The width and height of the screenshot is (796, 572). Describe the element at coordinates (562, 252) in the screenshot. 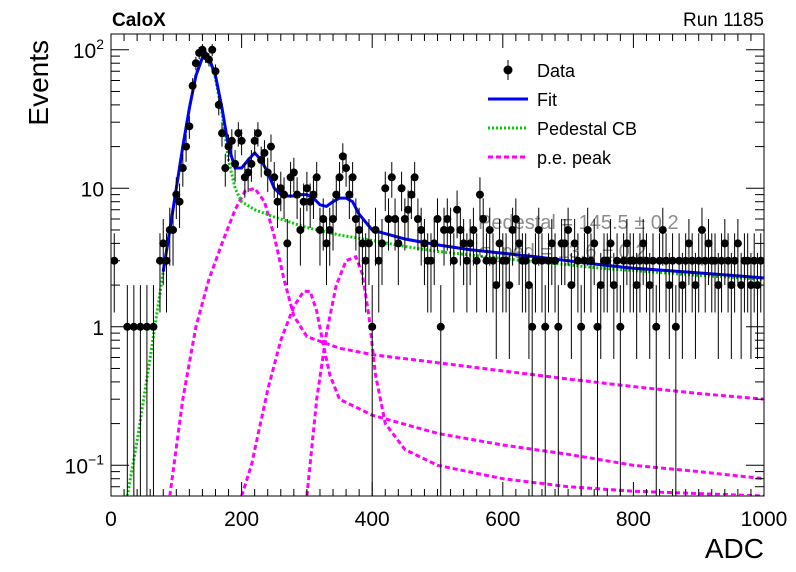

I see `sigma-param-text: σ_ped = 13.6 ± 0.2` at that location.